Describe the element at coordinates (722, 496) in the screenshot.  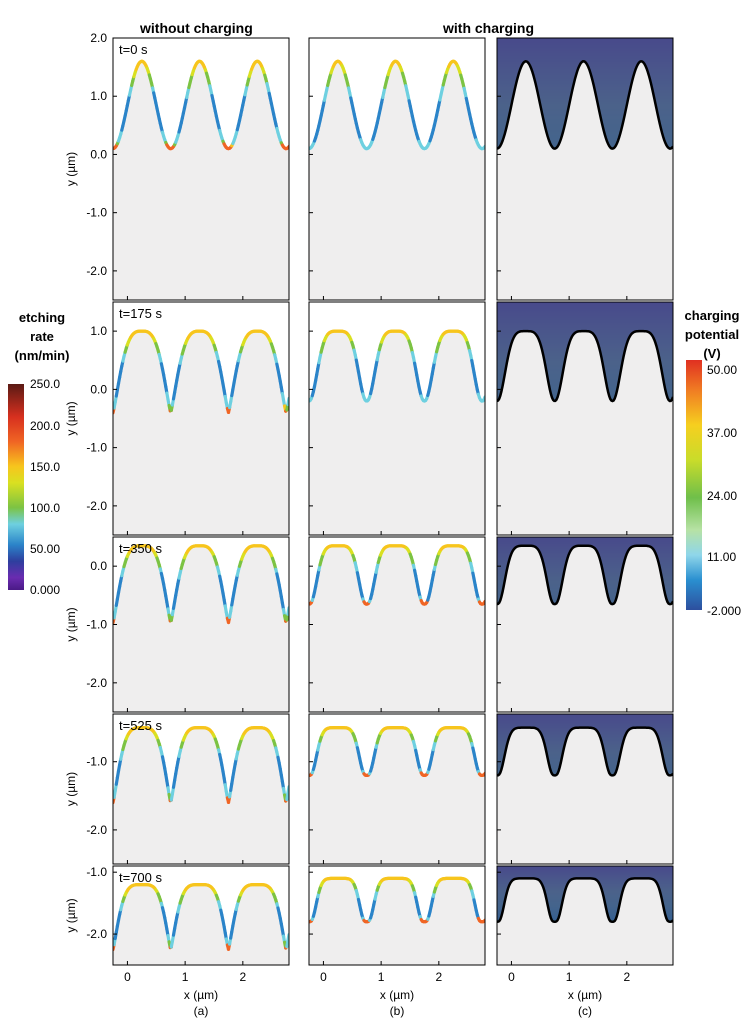
I see `colorbar-right-tick: 24.00` at that location.